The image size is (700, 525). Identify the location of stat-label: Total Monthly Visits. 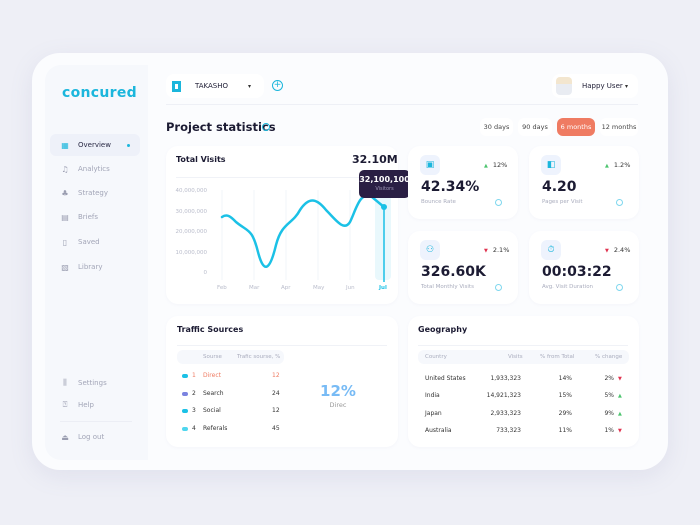
(447, 287).